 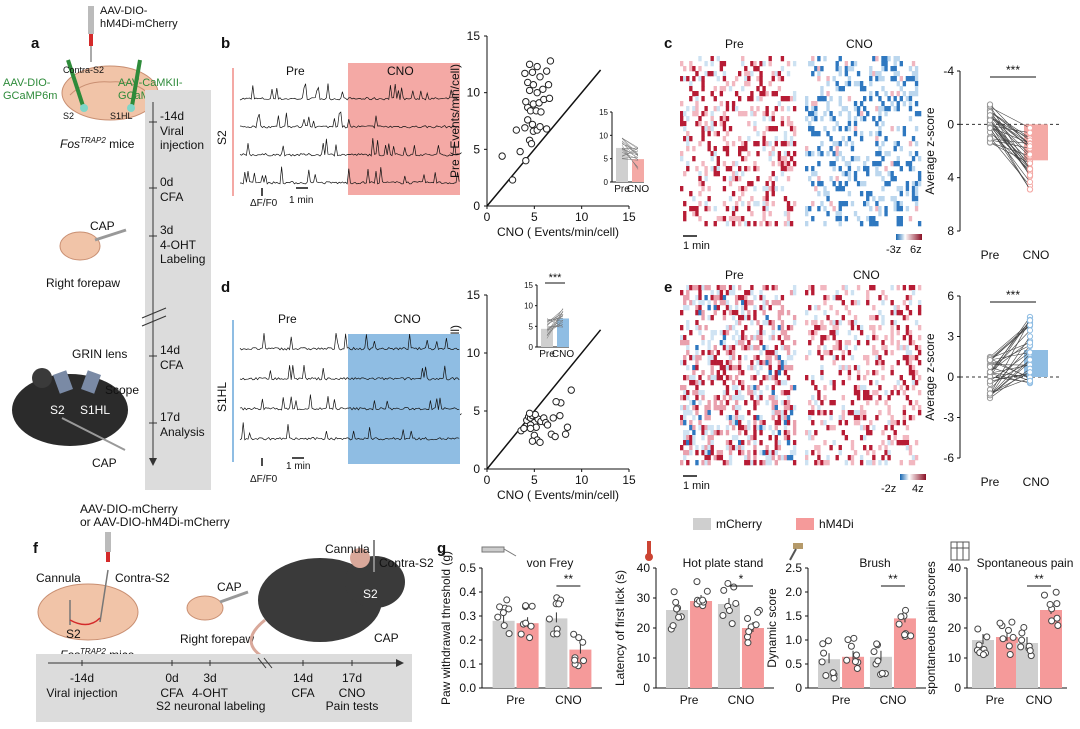 I want to click on bar-y-tick-label: 30, so click(x=955, y=598).